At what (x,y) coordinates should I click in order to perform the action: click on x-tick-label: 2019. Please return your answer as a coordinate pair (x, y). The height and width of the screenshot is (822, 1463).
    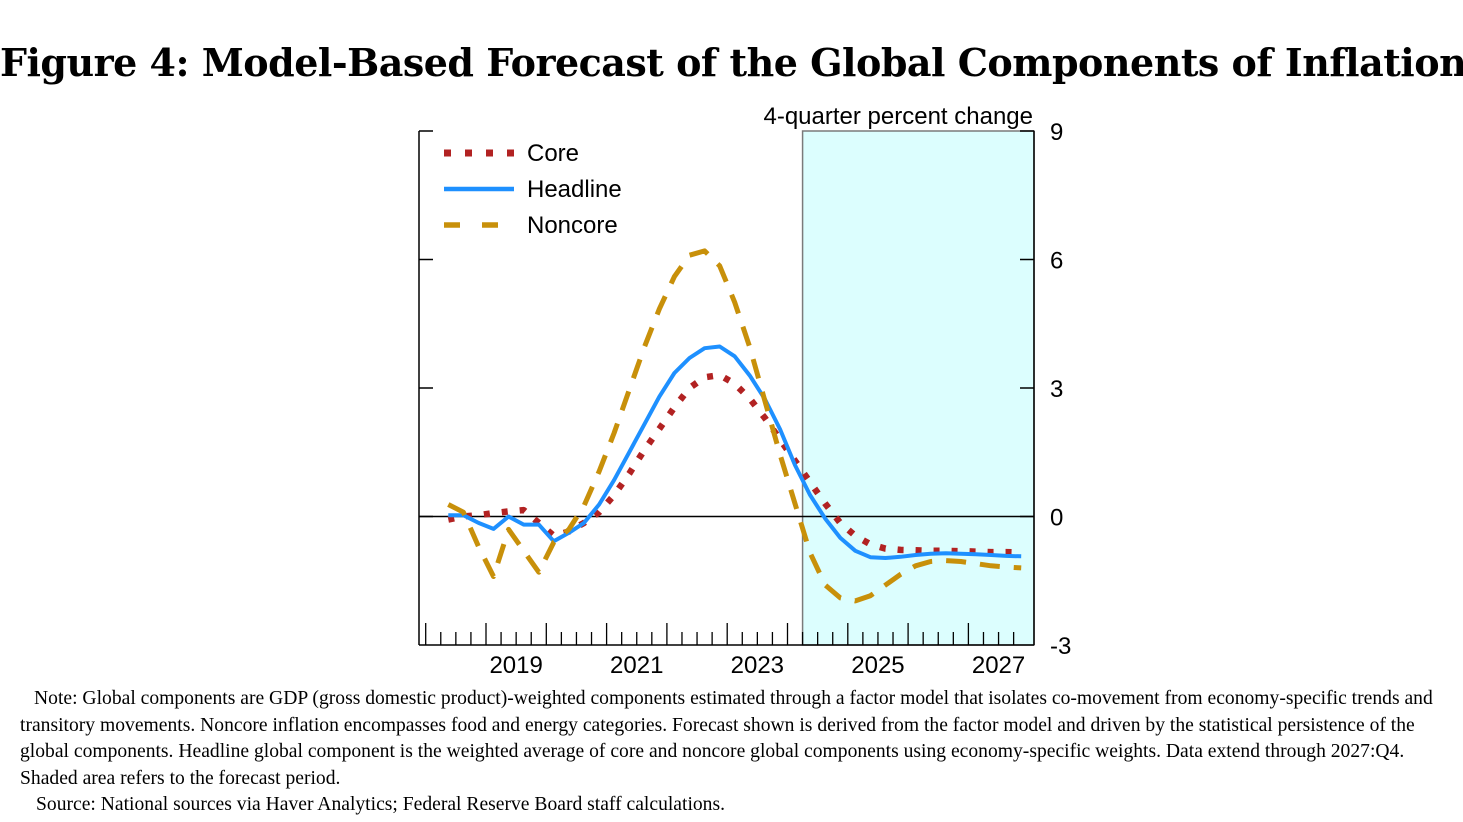
    Looking at the image, I should click on (515, 665).